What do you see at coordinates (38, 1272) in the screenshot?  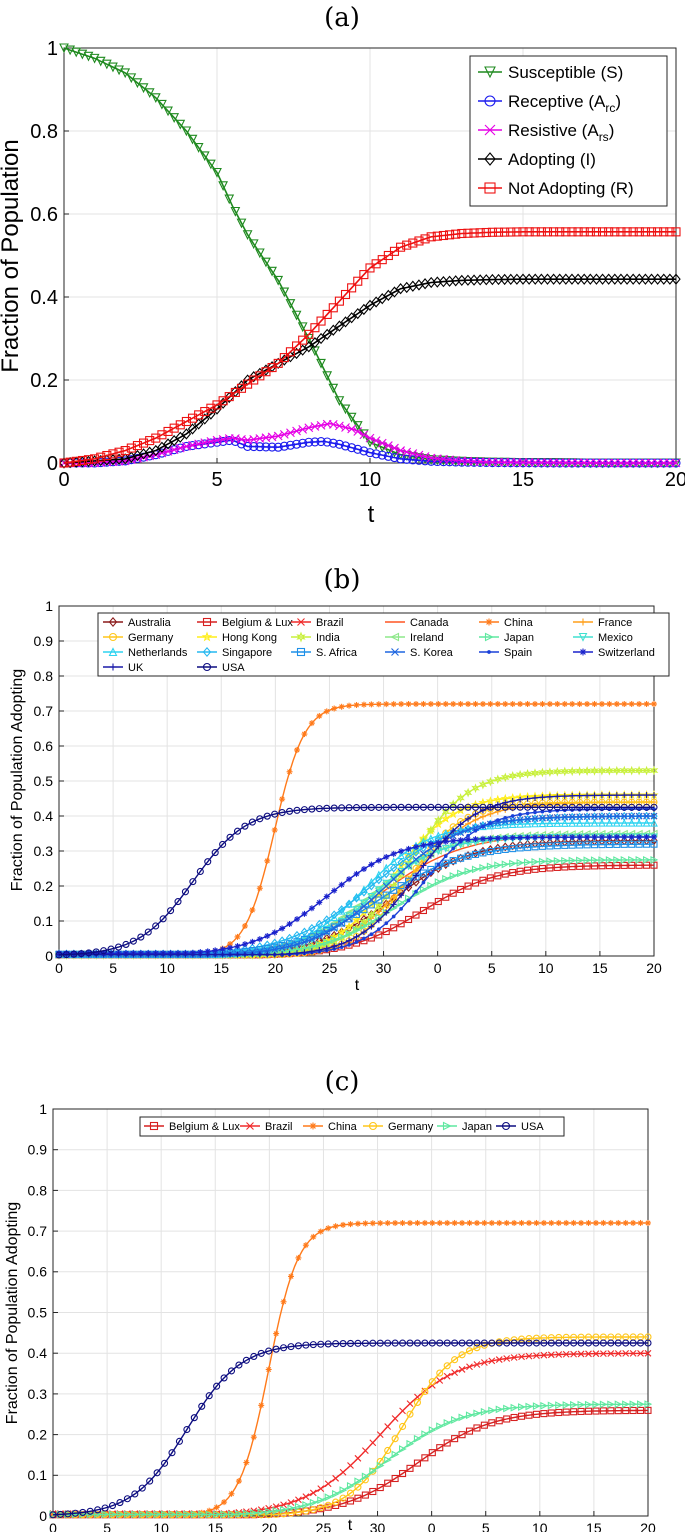 I see `panel-c-ytick-label: 0.6` at bounding box center [38, 1272].